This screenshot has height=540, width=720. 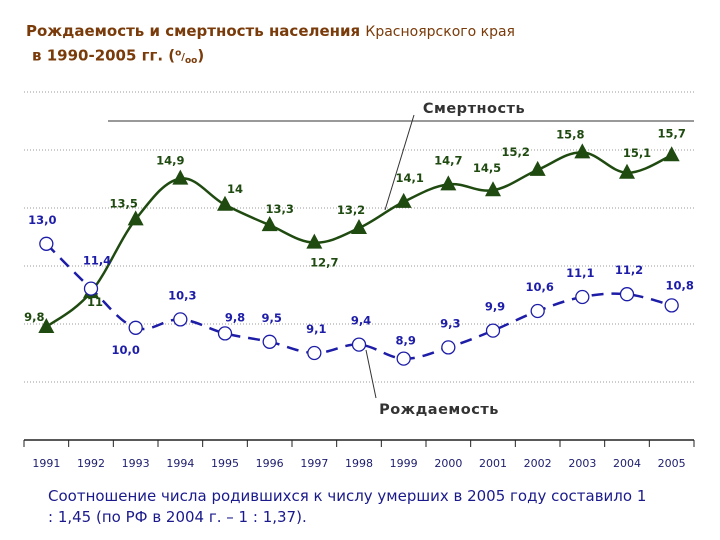 I want to click on x-tick-label: 1997, so click(x=314, y=463).